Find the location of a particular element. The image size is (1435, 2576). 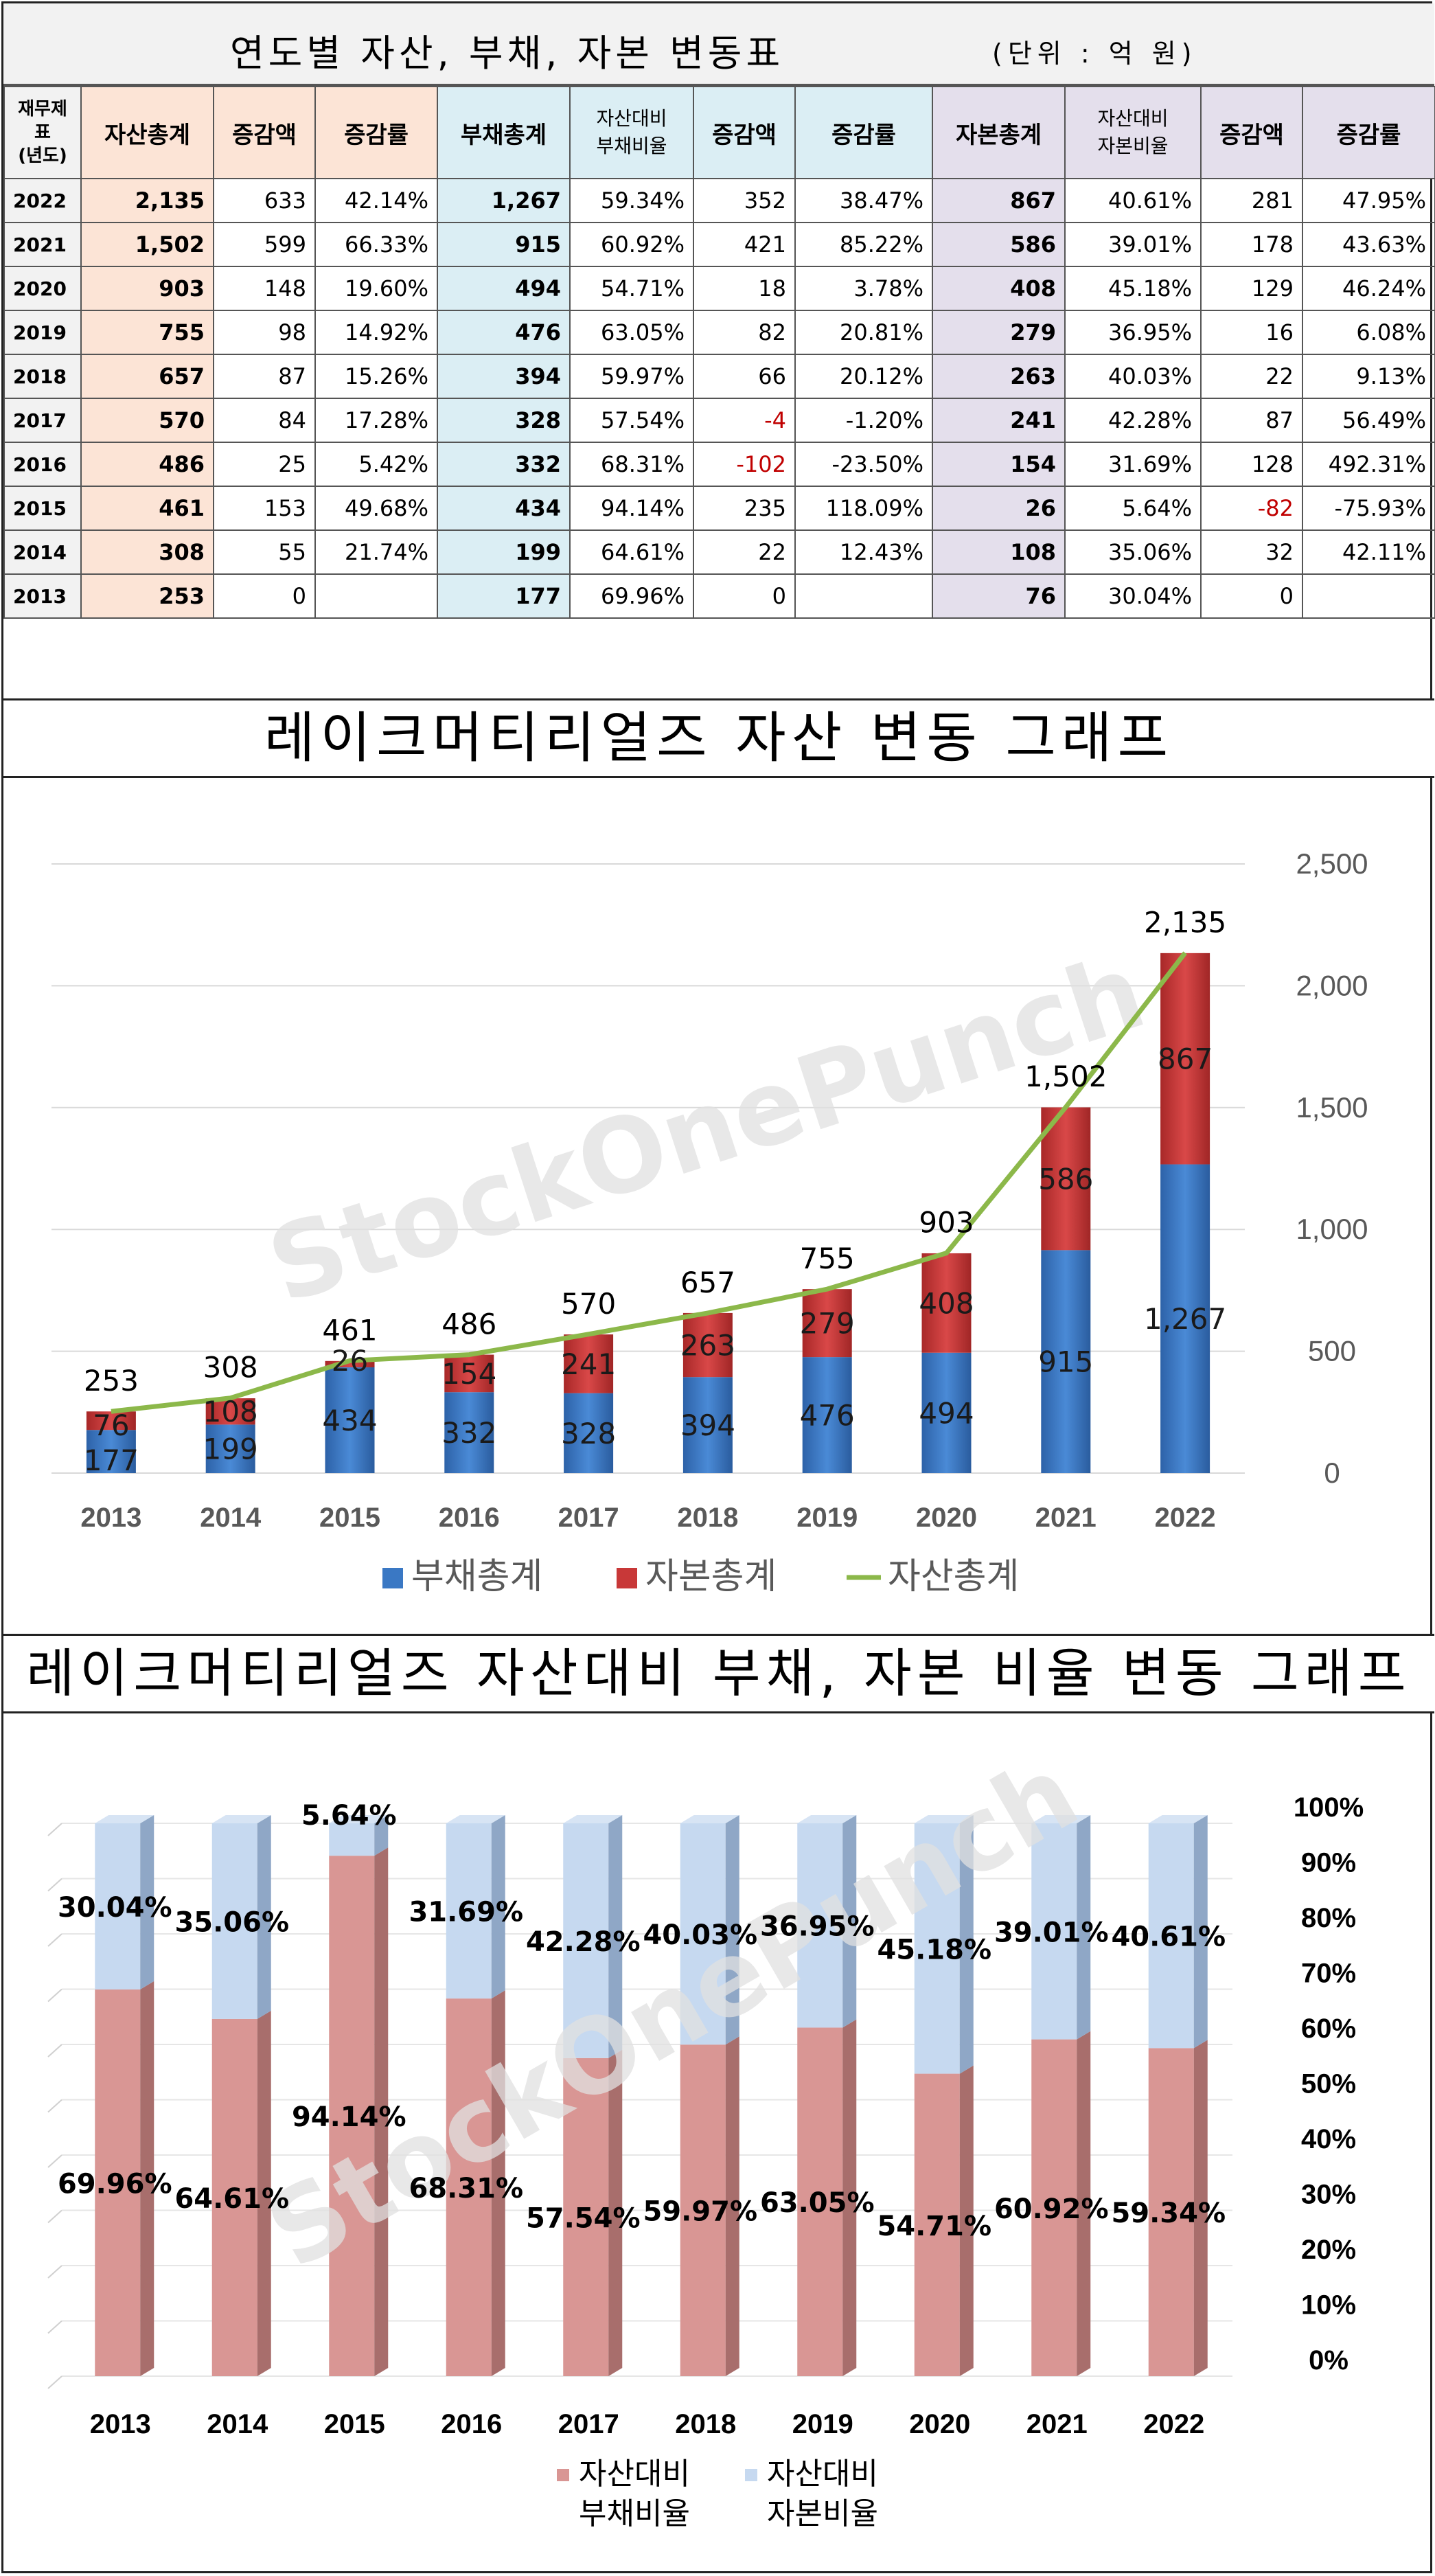

assets-value-label: 2,135 is located at coordinates (1185, 922).